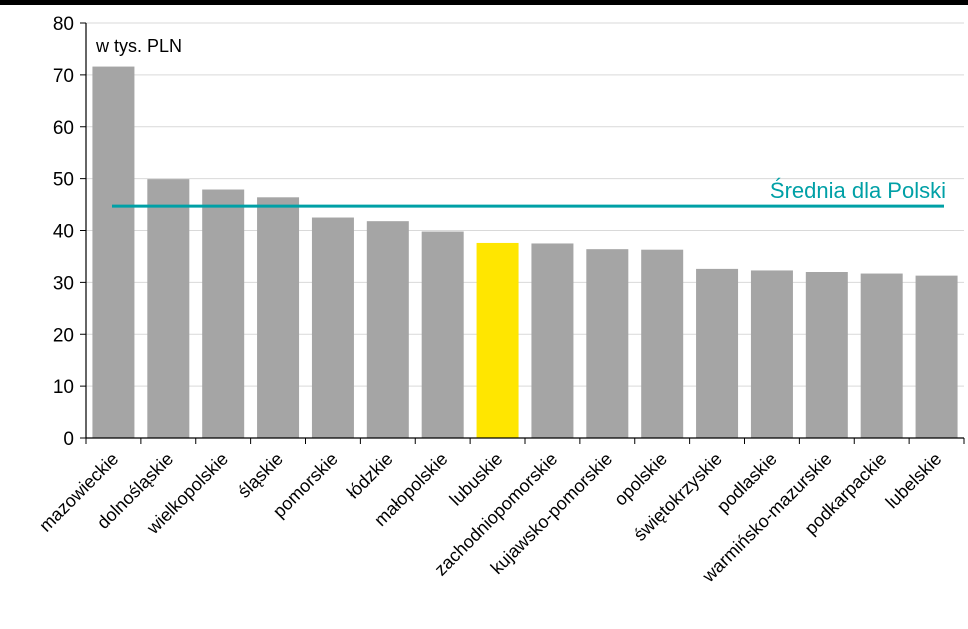  I want to click on x-tick-label: lubelskie, so click(914, 481).